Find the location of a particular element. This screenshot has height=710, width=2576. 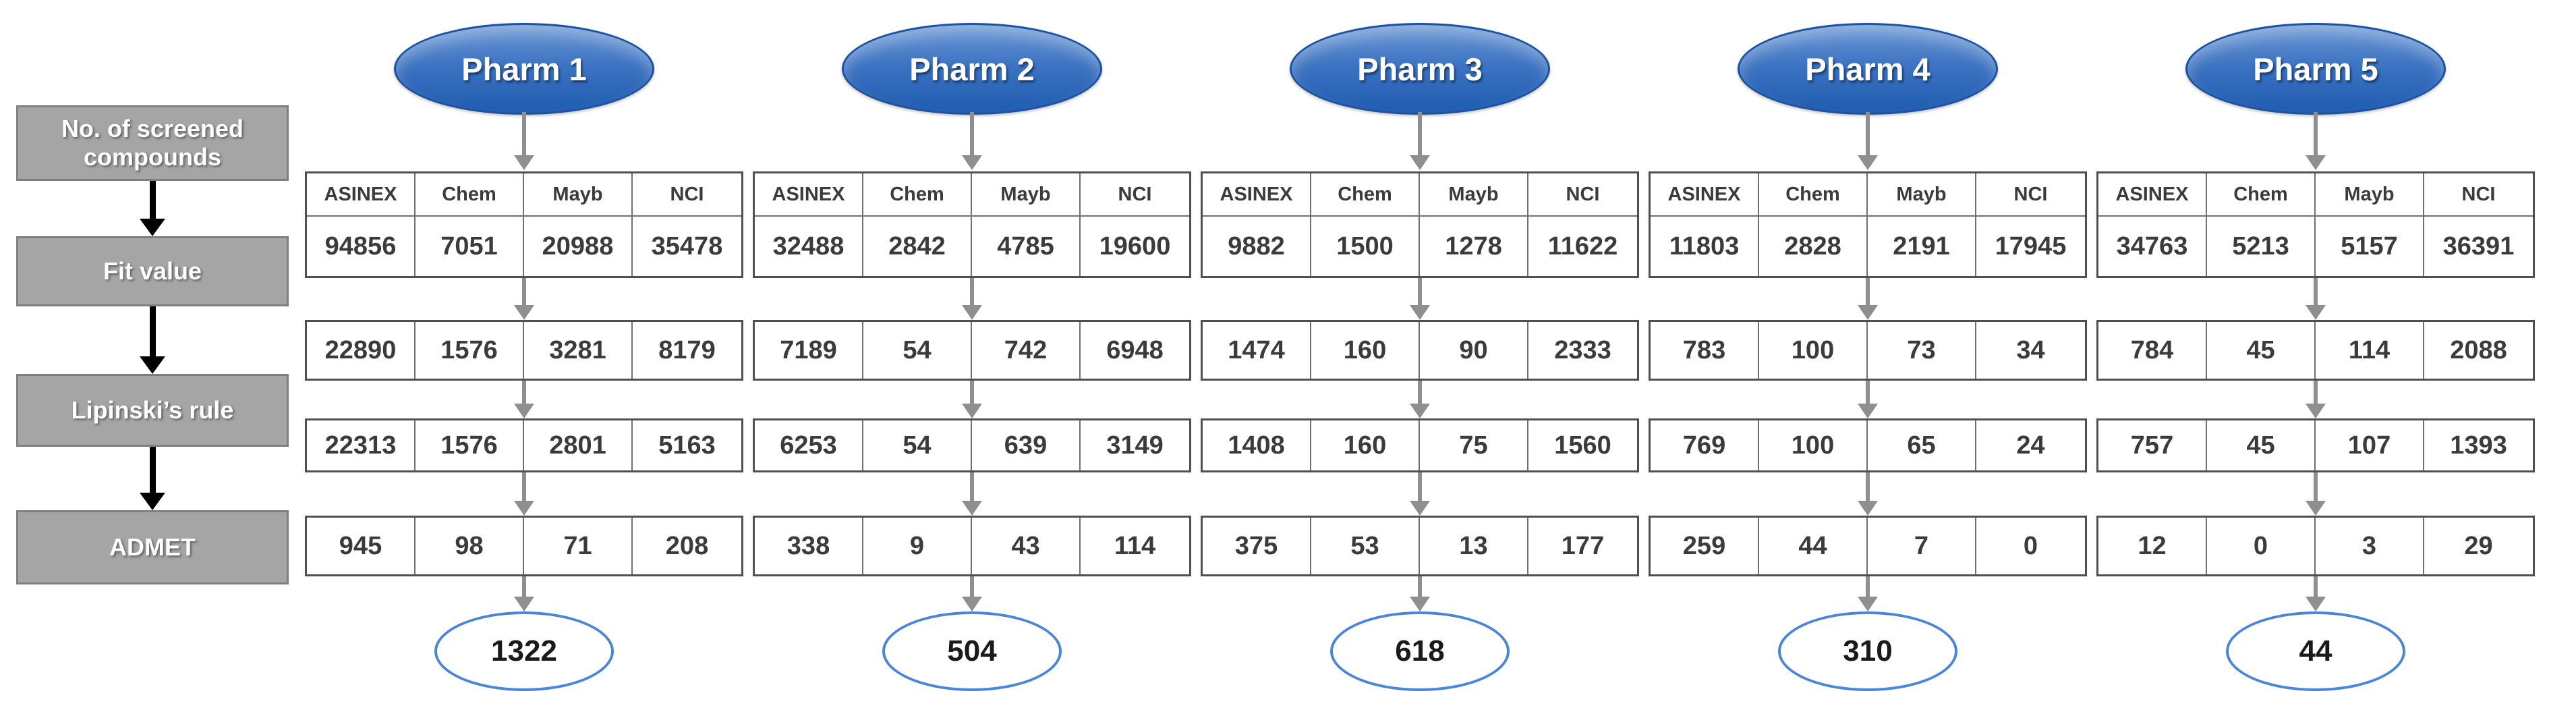

total-hits-node: 44 is located at coordinates (2315, 651).